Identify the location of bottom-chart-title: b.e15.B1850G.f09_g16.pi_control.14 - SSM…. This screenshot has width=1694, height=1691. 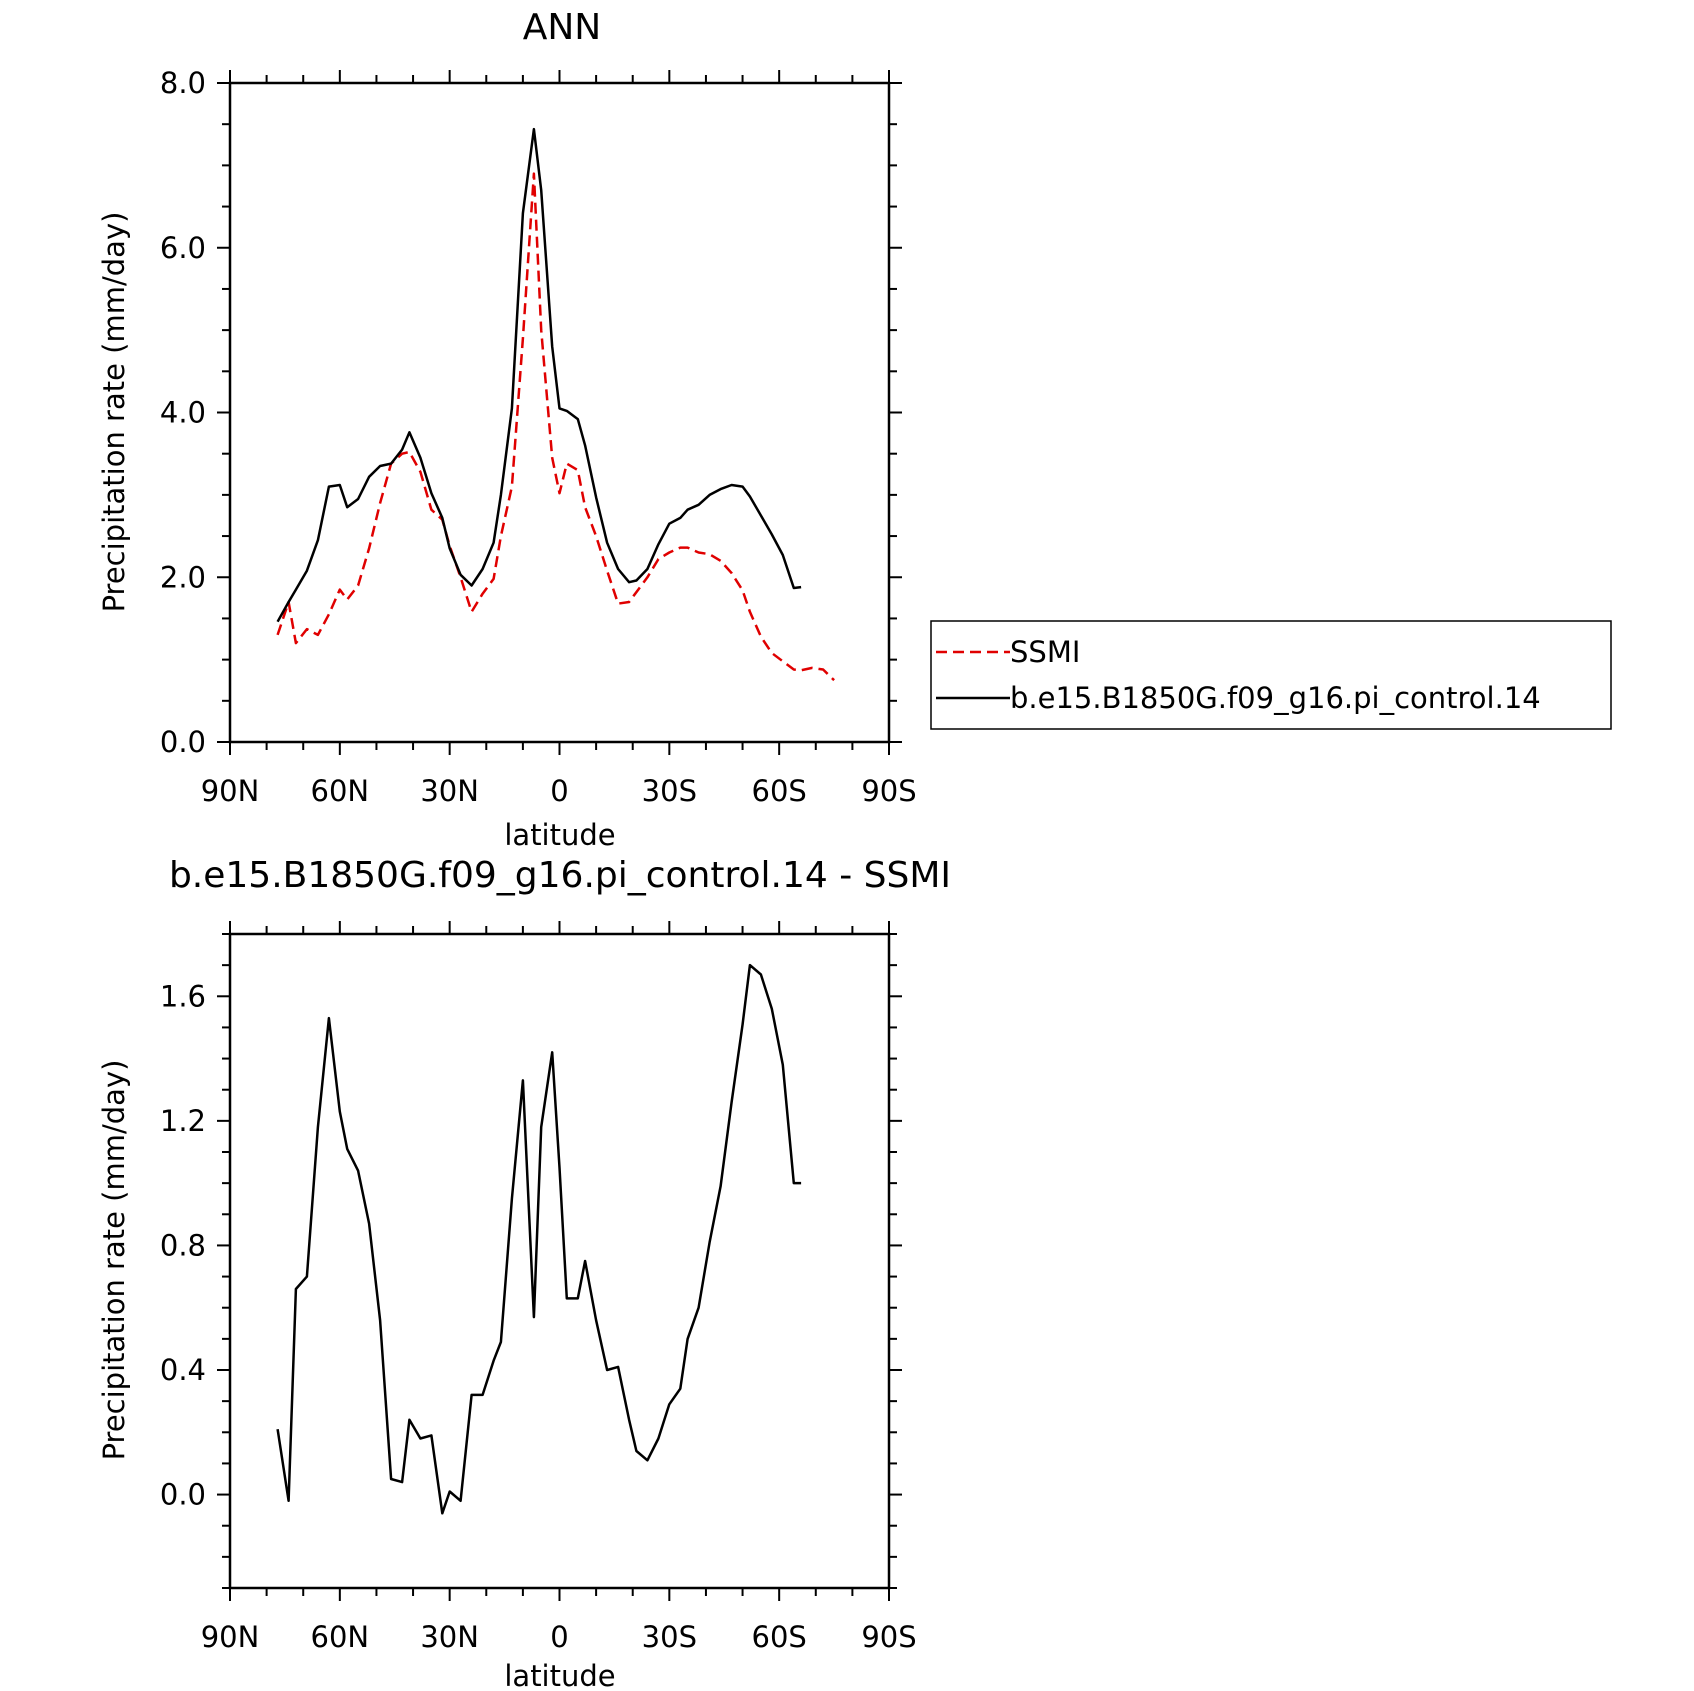
(560, 875).